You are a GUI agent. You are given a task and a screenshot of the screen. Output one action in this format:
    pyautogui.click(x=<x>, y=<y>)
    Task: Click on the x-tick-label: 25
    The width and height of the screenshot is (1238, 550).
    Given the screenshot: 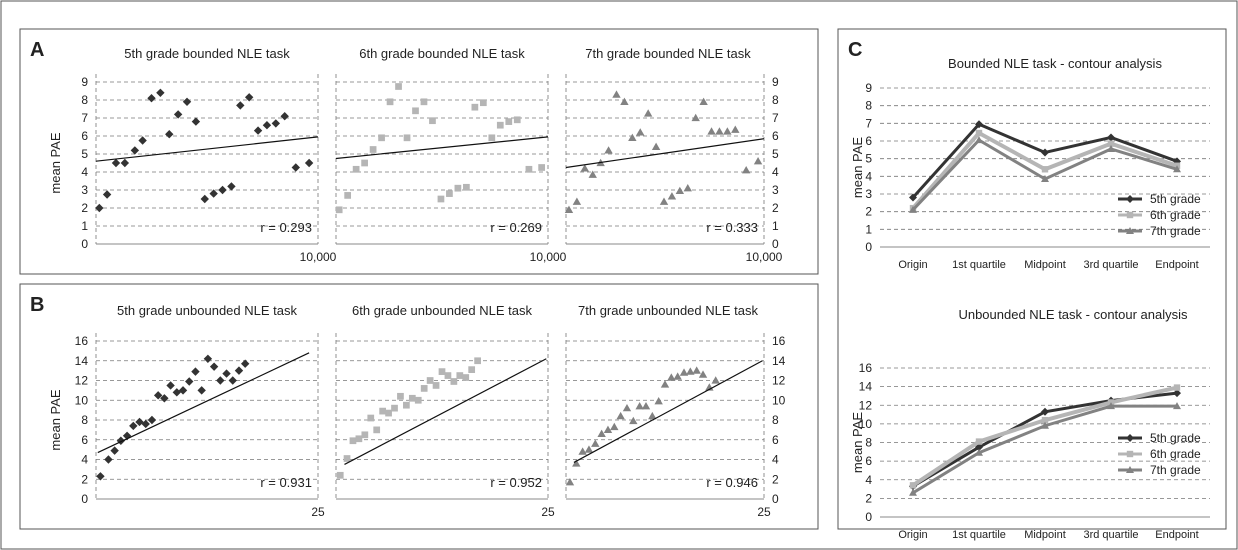 What is the action you would take?
    pyautogui.click(x=548, y=512)
    